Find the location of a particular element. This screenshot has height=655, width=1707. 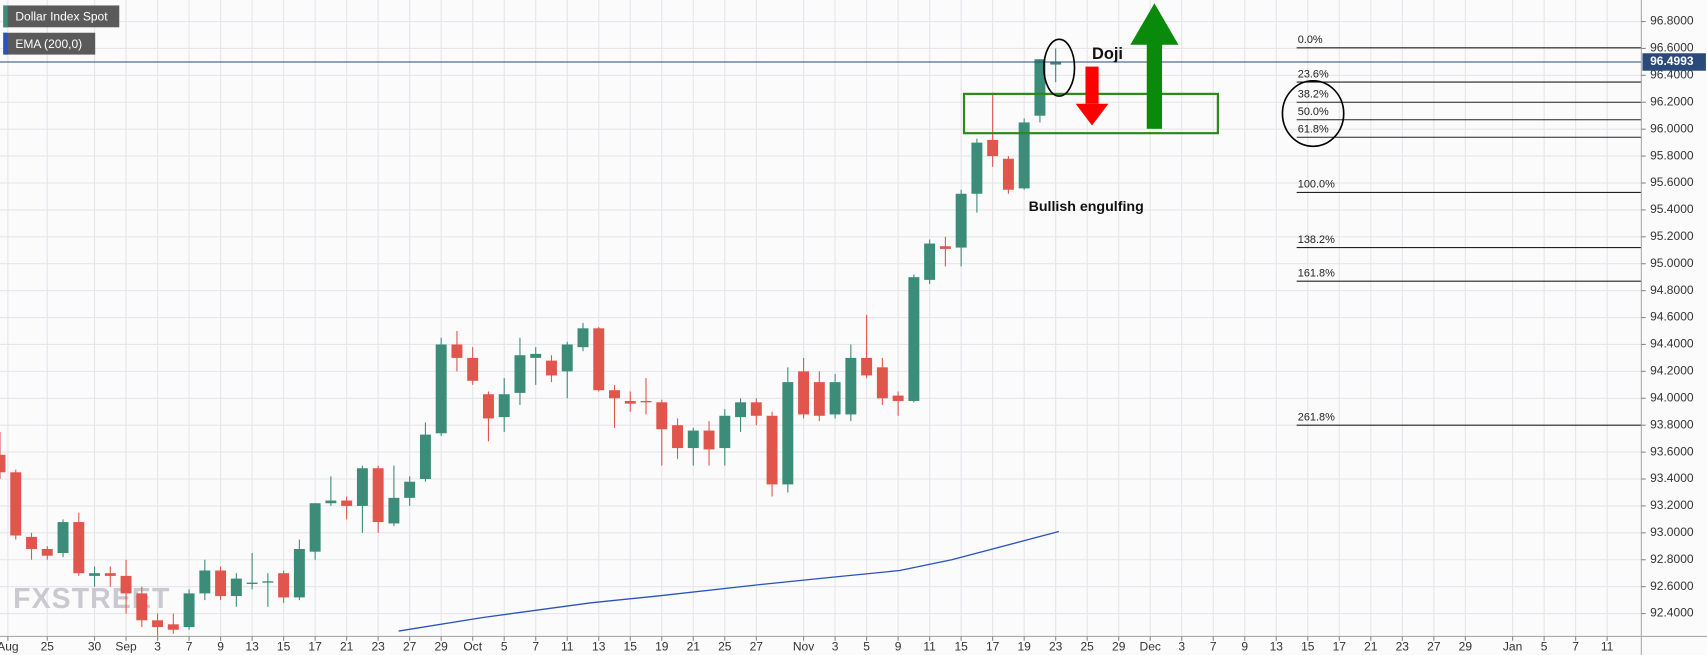

y-tick-label: 95.8000 is located at coordinates (1672, 155).